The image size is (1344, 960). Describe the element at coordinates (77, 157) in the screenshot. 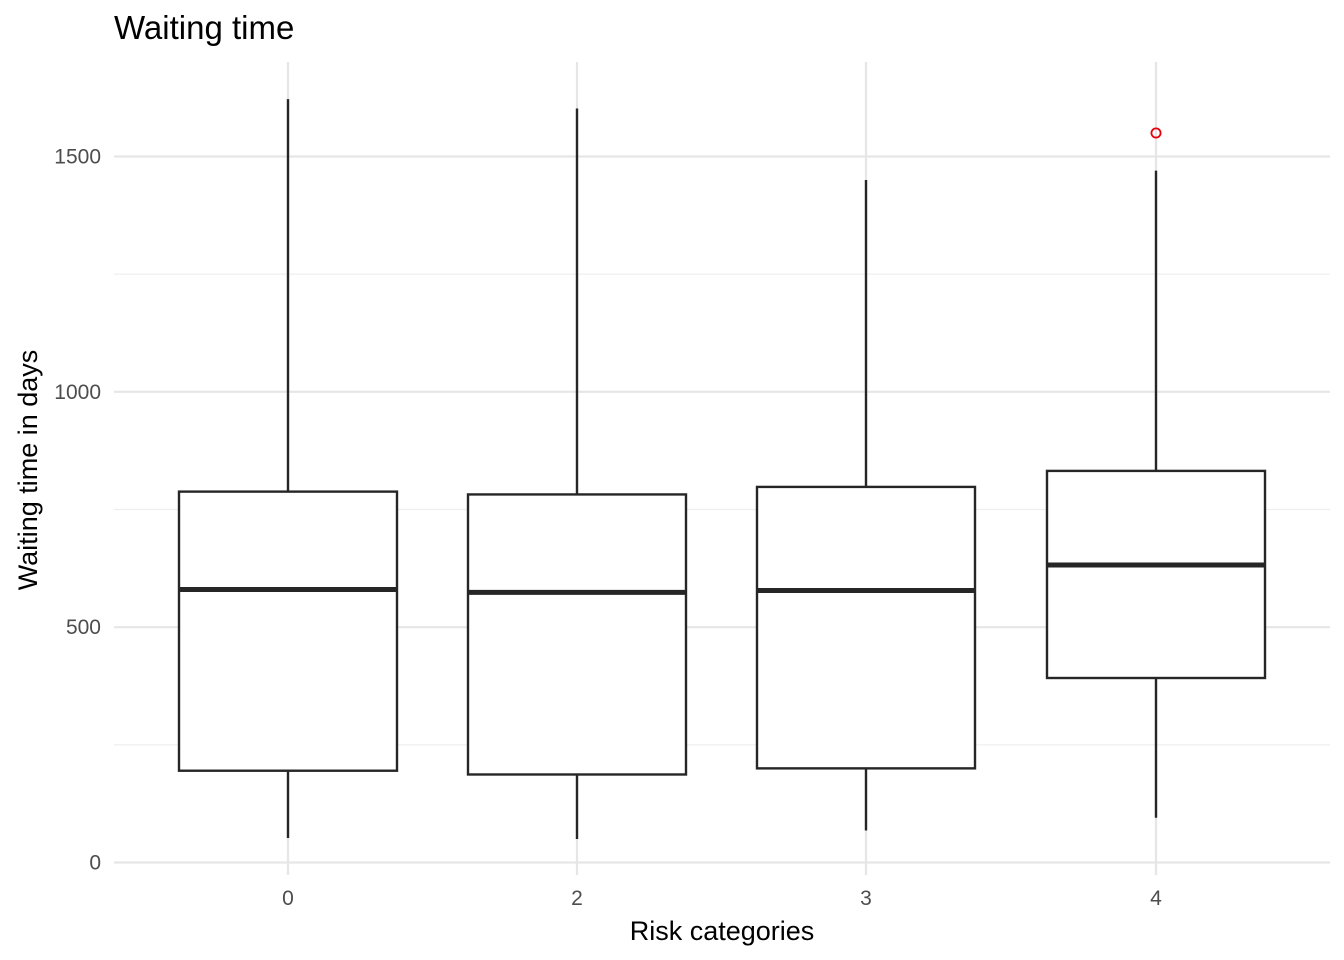

I see `y-tick-label: 1500` at that location.